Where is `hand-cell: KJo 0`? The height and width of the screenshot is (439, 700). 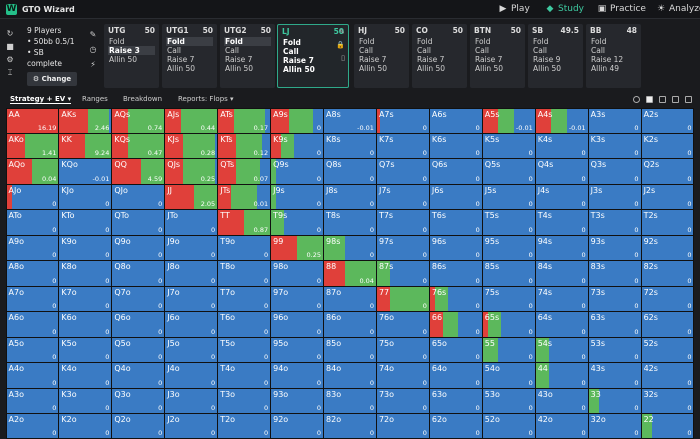
hand-cell: KJo 0 is located at coordinates (85, 197).